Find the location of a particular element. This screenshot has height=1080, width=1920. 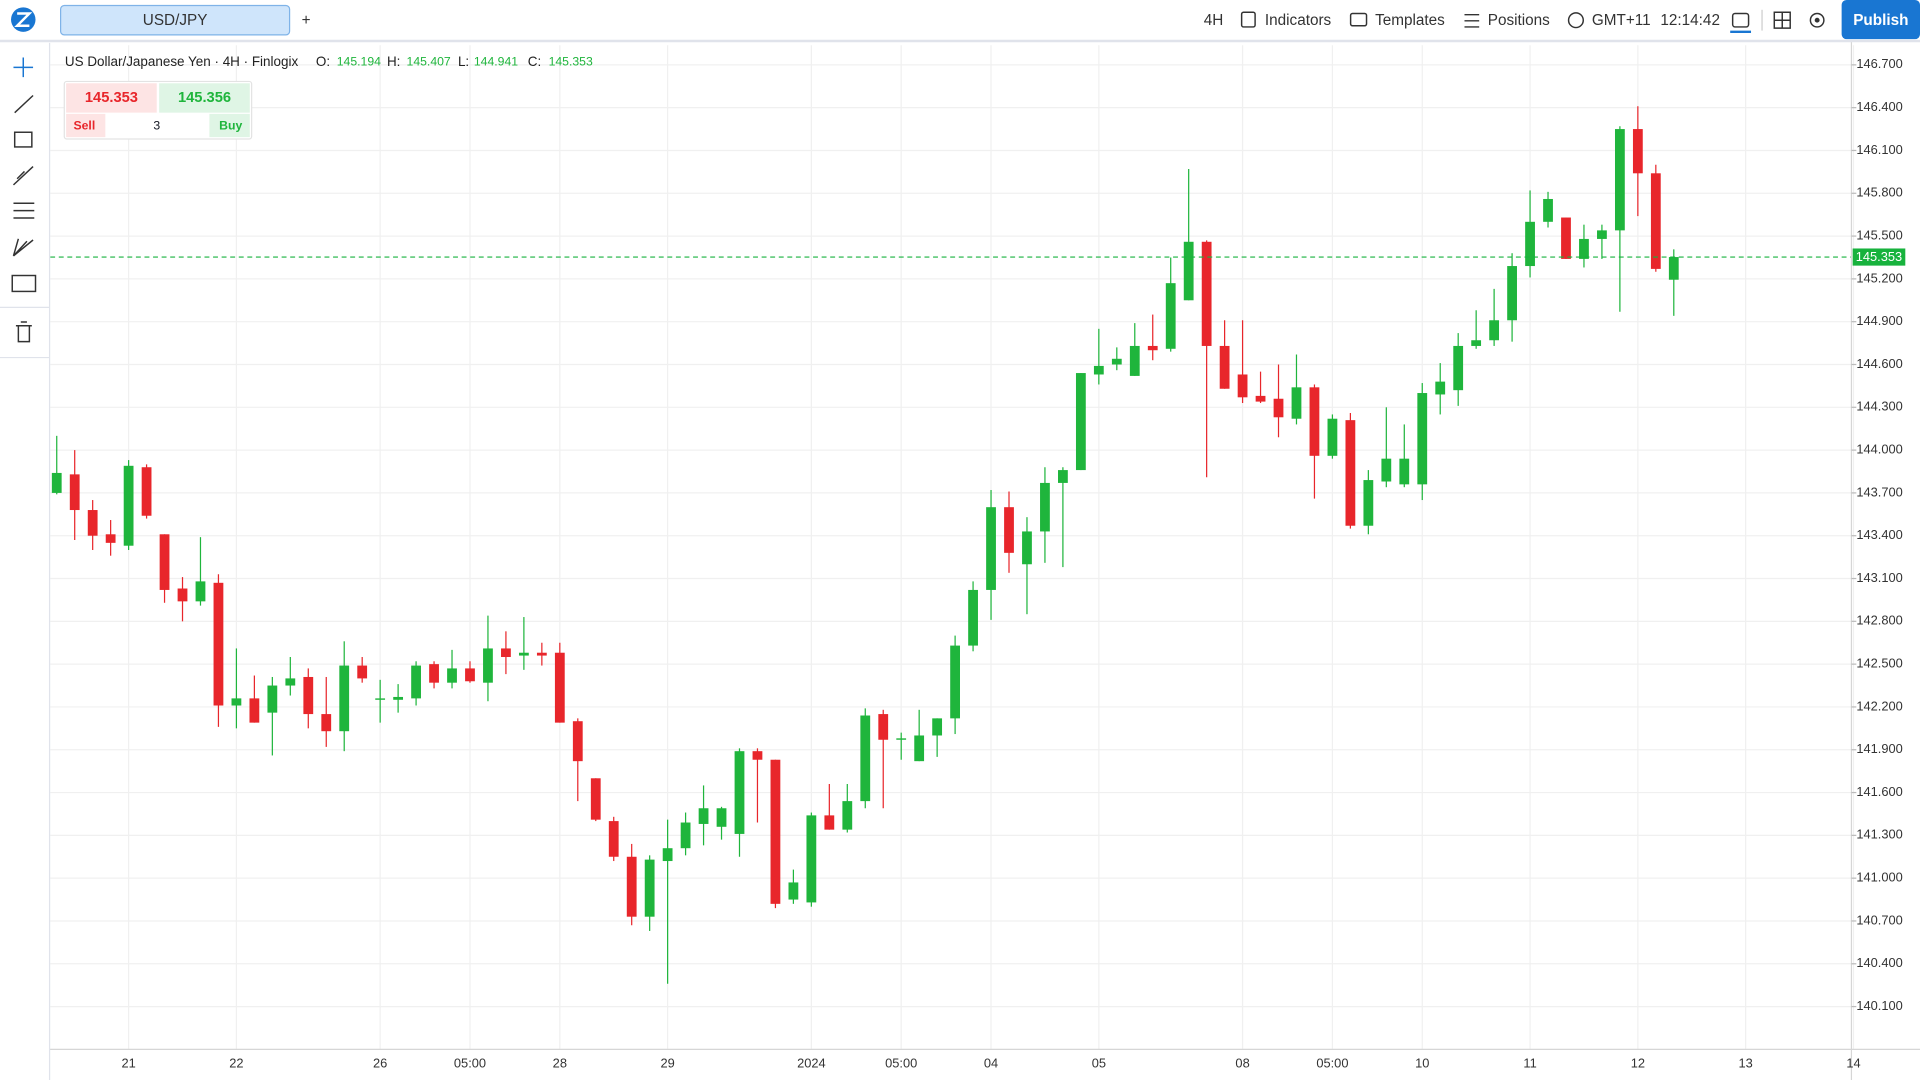

x-tick-label: 12 is located at coordinates (1638, 1062).